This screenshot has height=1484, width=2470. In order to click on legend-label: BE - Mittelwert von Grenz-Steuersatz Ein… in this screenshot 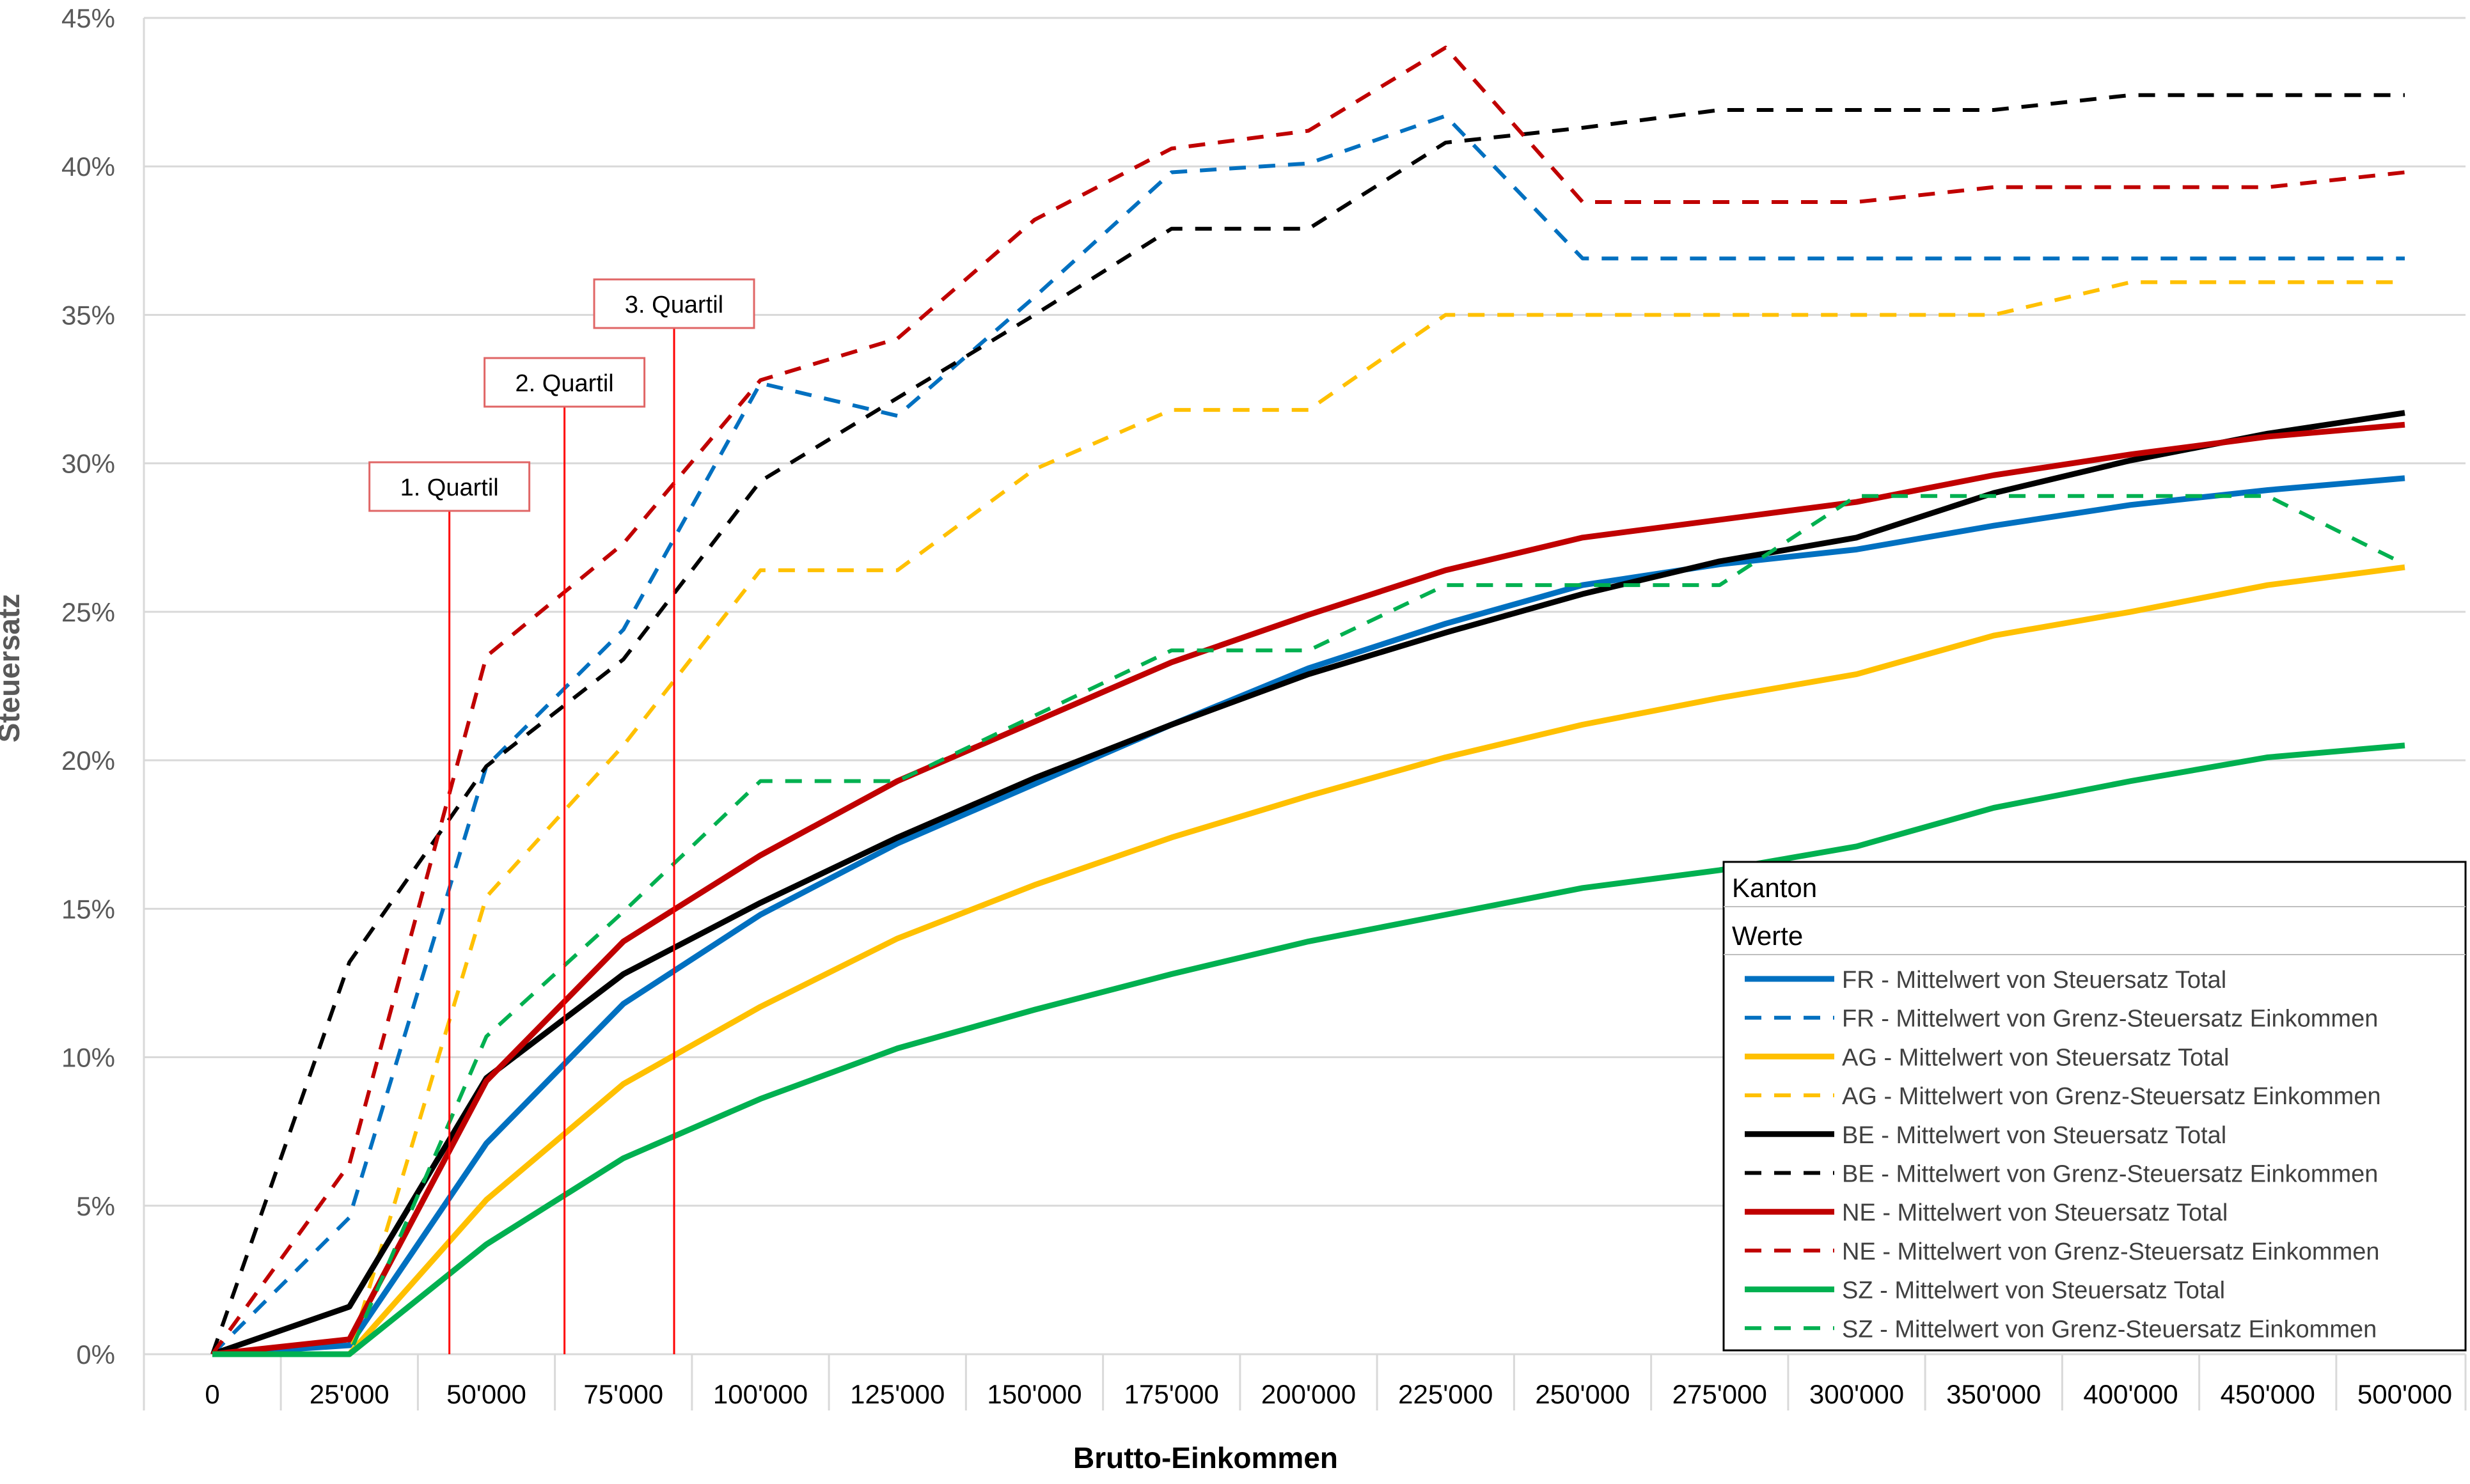, I will do `click(2110, 1174)`.